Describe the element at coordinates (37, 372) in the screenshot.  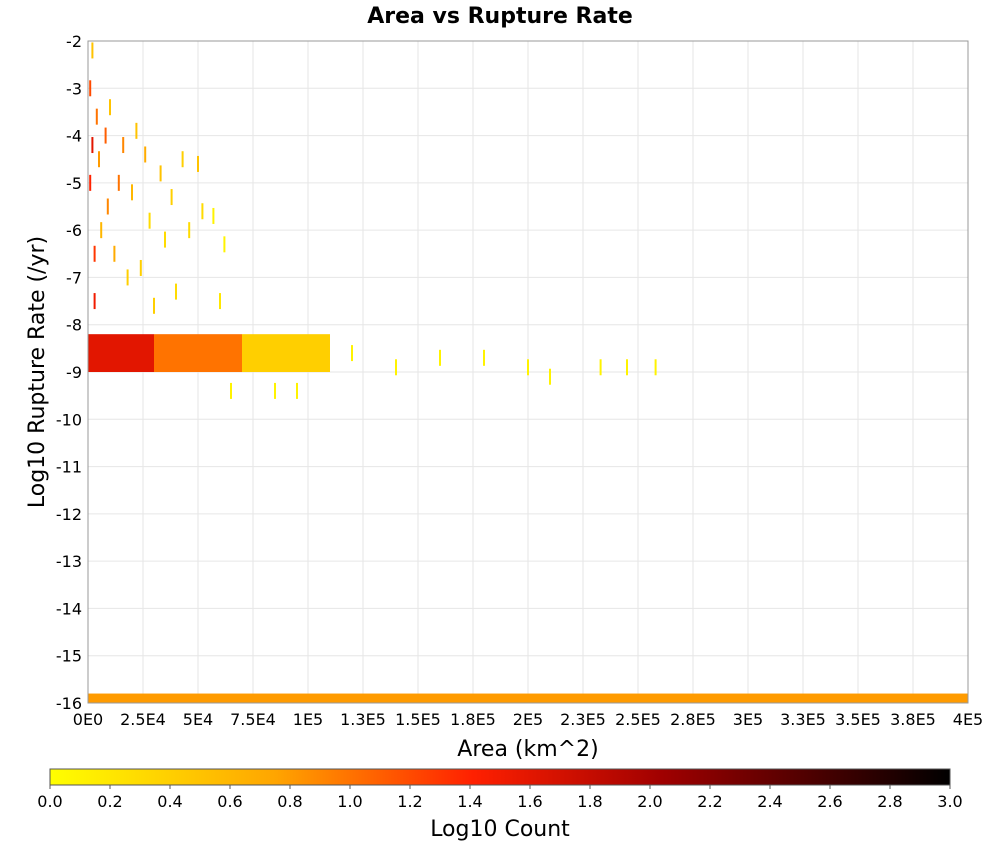
I see `y-axis-label: Log10 Rupture Rate (/yr)` at that location.